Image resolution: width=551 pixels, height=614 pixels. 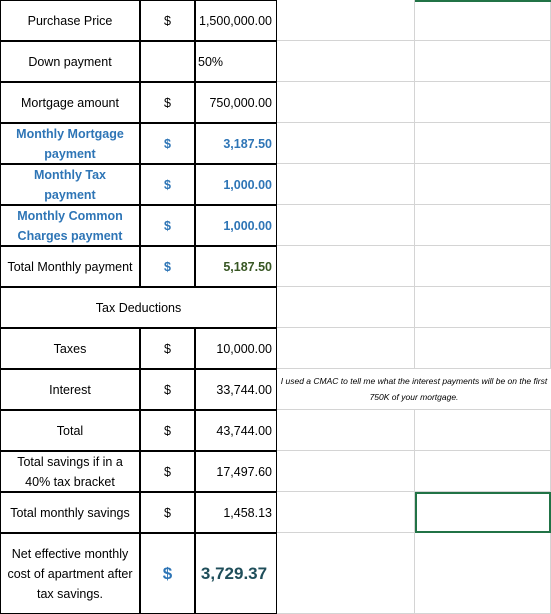 I want to click on amount: 17,497.60, so click(x=236, y=471).